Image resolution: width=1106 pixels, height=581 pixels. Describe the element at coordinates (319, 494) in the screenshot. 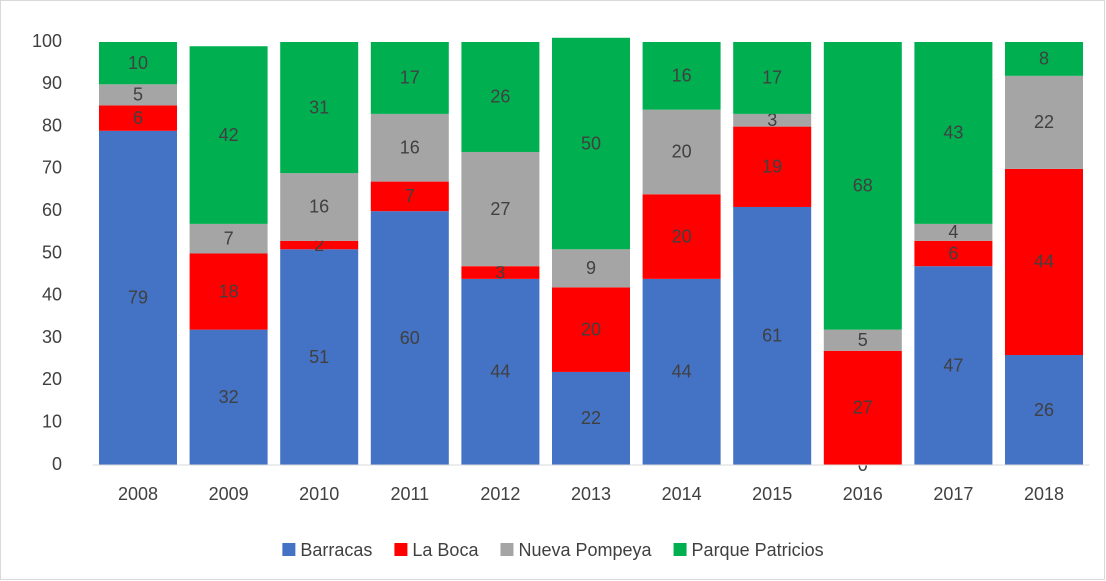

I see `x-tick-label: 2010` at that location.